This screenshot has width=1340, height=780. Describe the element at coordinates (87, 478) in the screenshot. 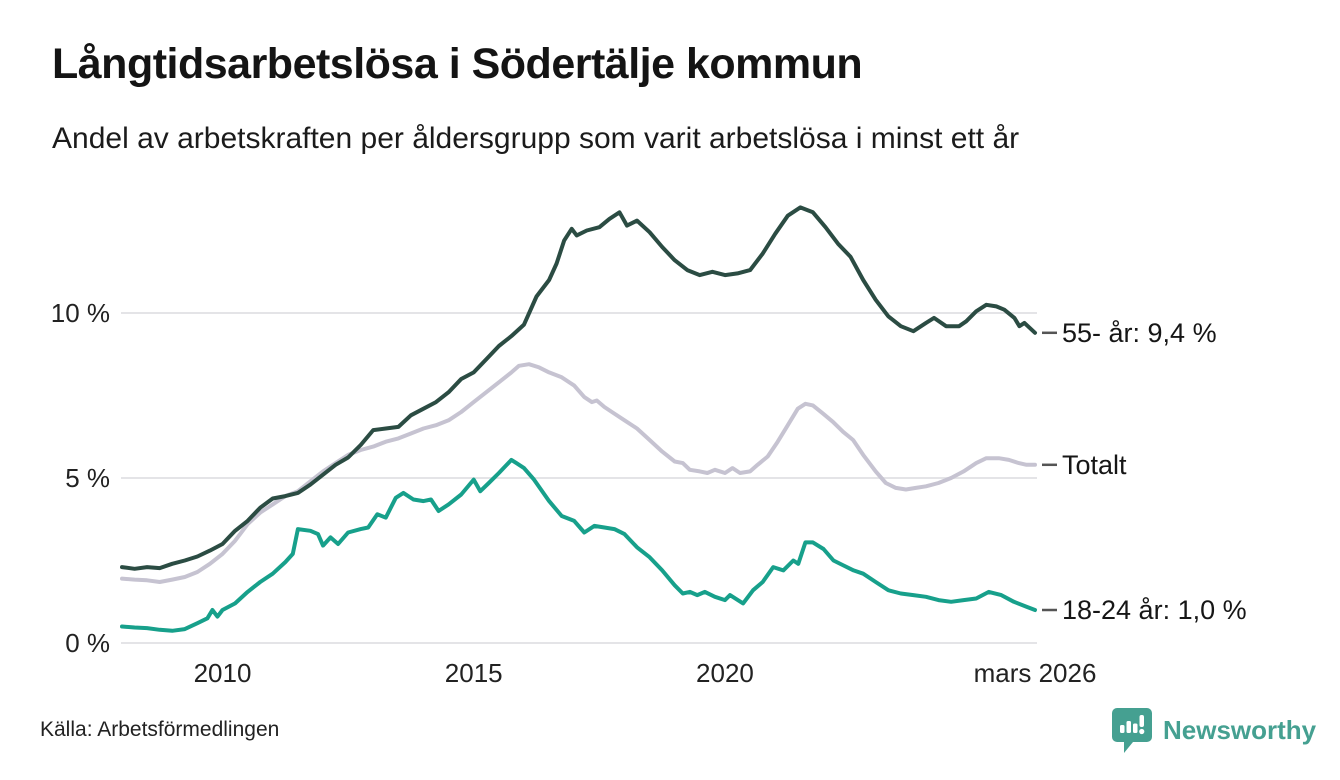

I see `y-axis-tick-label: 5 %` at that location.